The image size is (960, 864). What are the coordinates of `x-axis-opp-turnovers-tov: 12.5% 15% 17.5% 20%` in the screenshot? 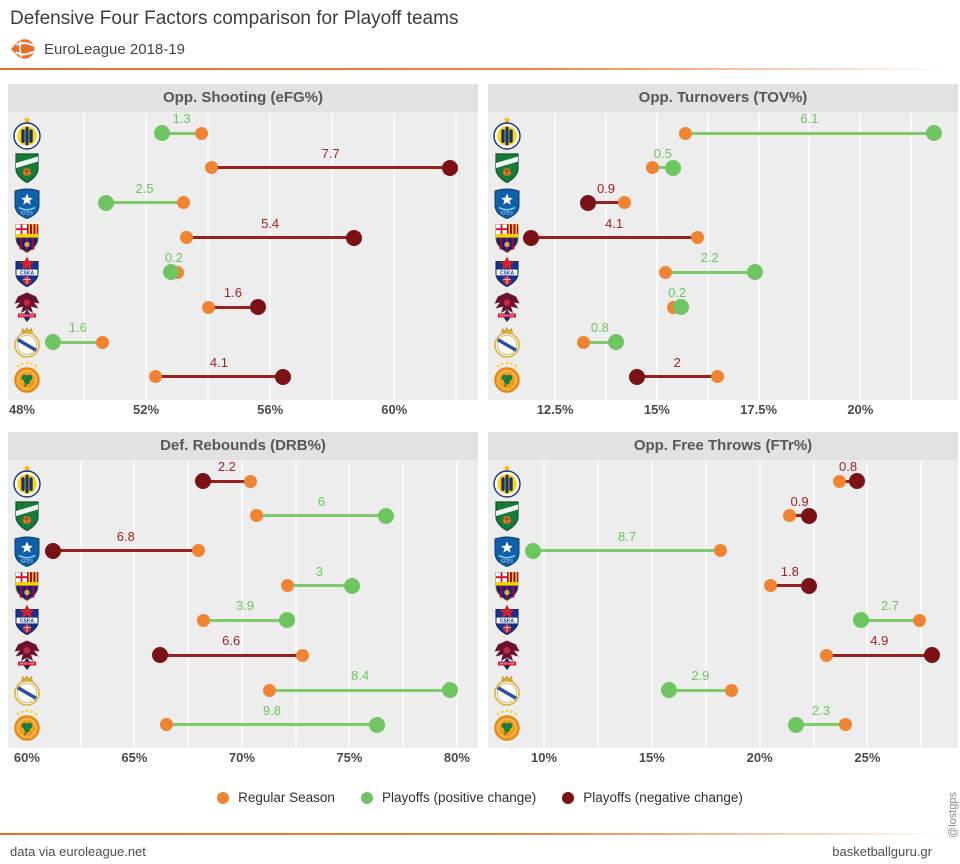 It's located at (723, 411).